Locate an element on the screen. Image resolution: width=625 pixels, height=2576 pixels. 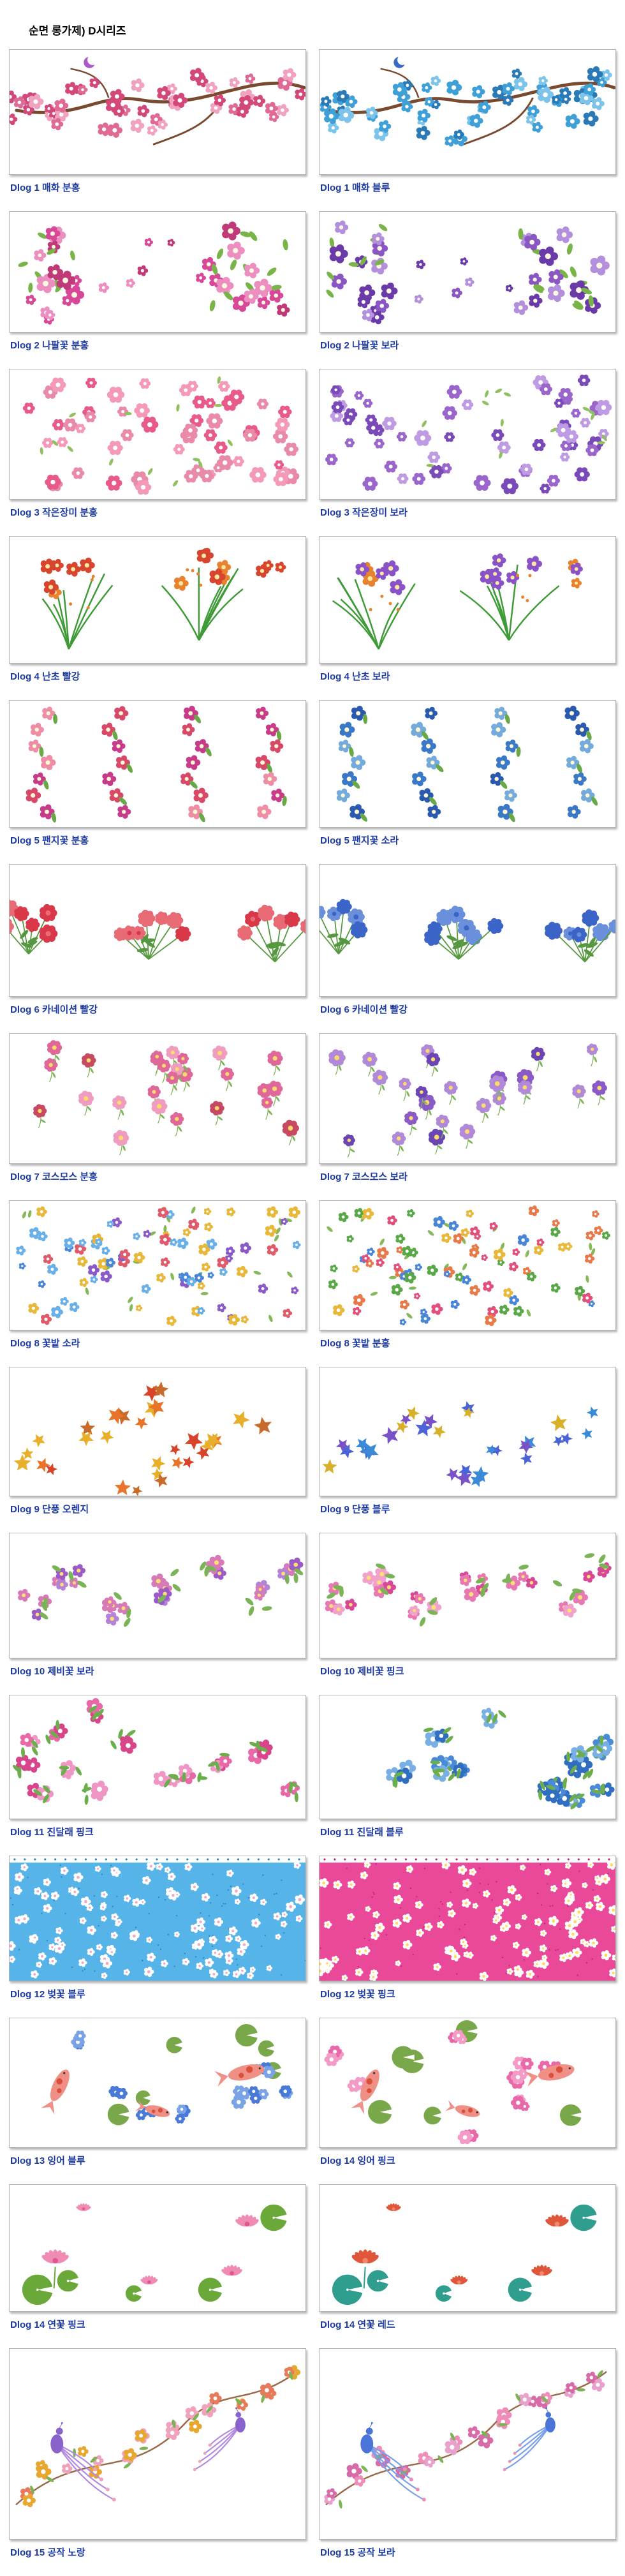
pattern-cell-right: Dlog 2 나팔꽃 보라 is located at coordinates (468, 290).